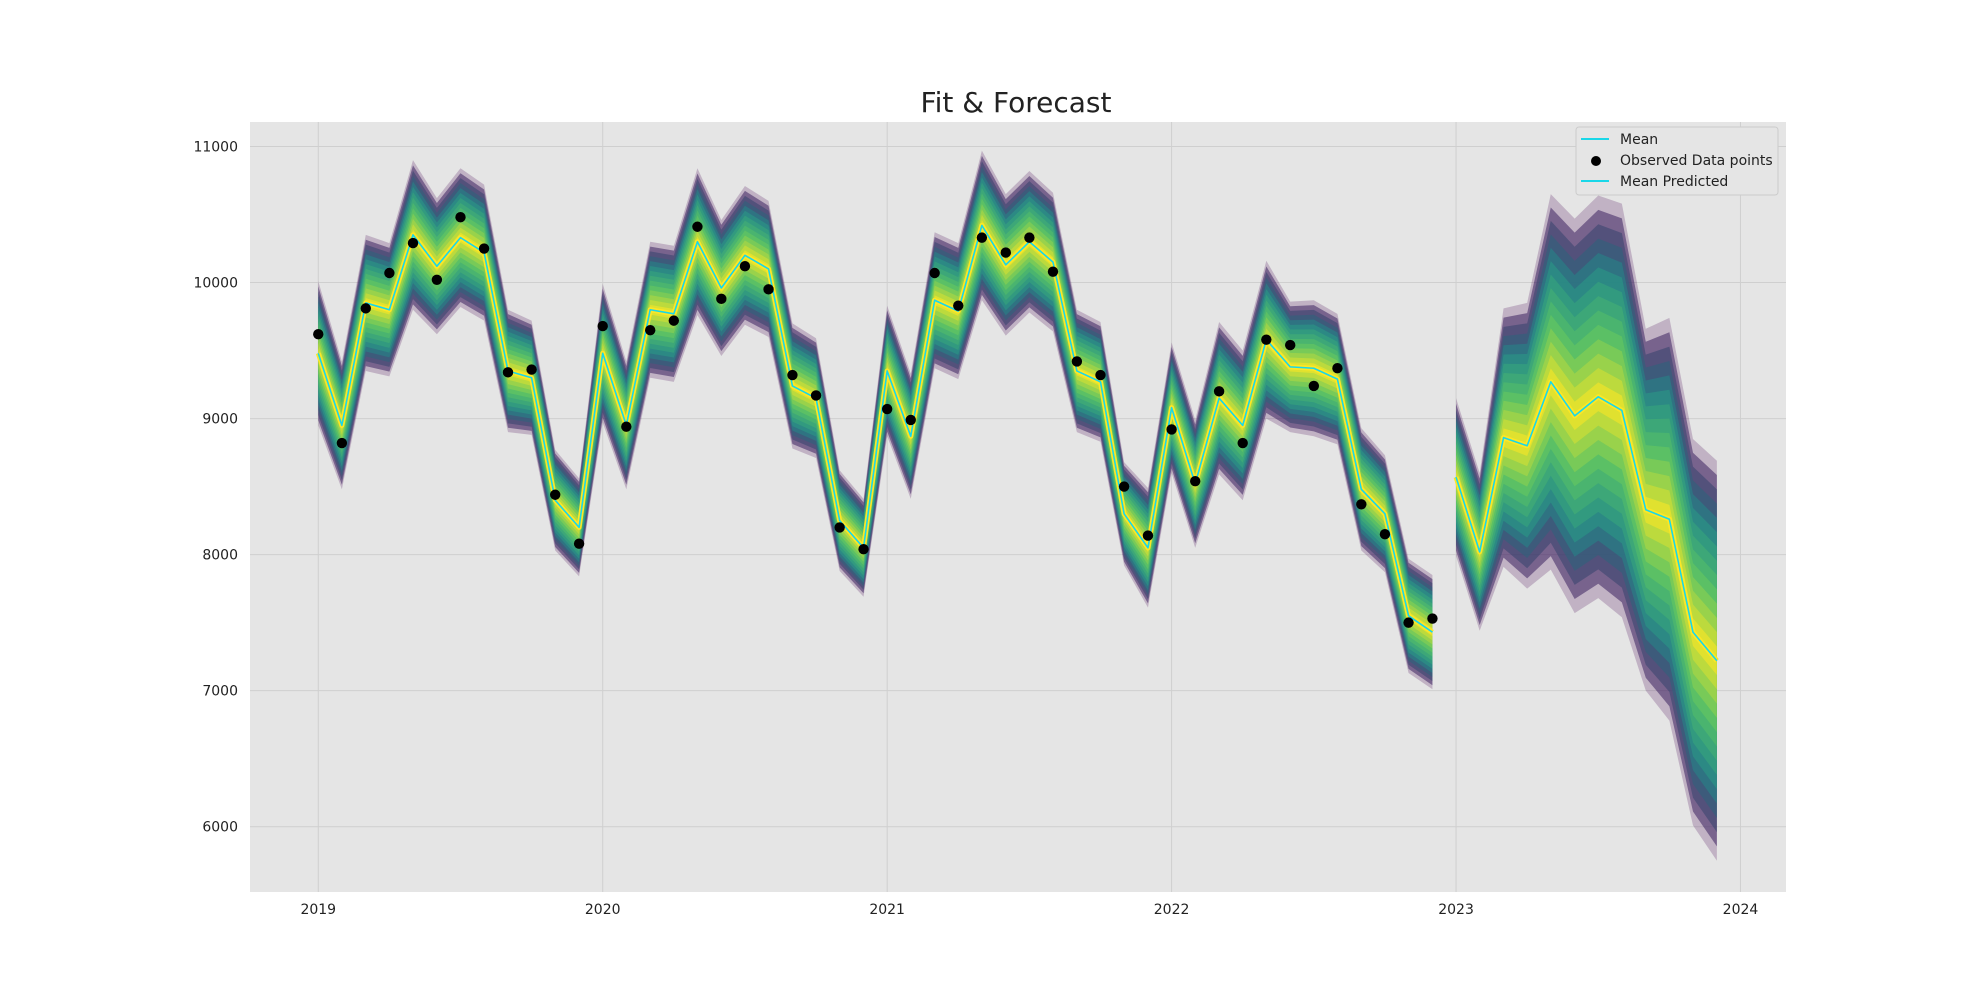 The width and height of the screenshot is (1978, 1000). What do you see at coordinates (220, 692) in the screenshot?
I see `y-tick-label: 7000` at bounding box center [220, 692].